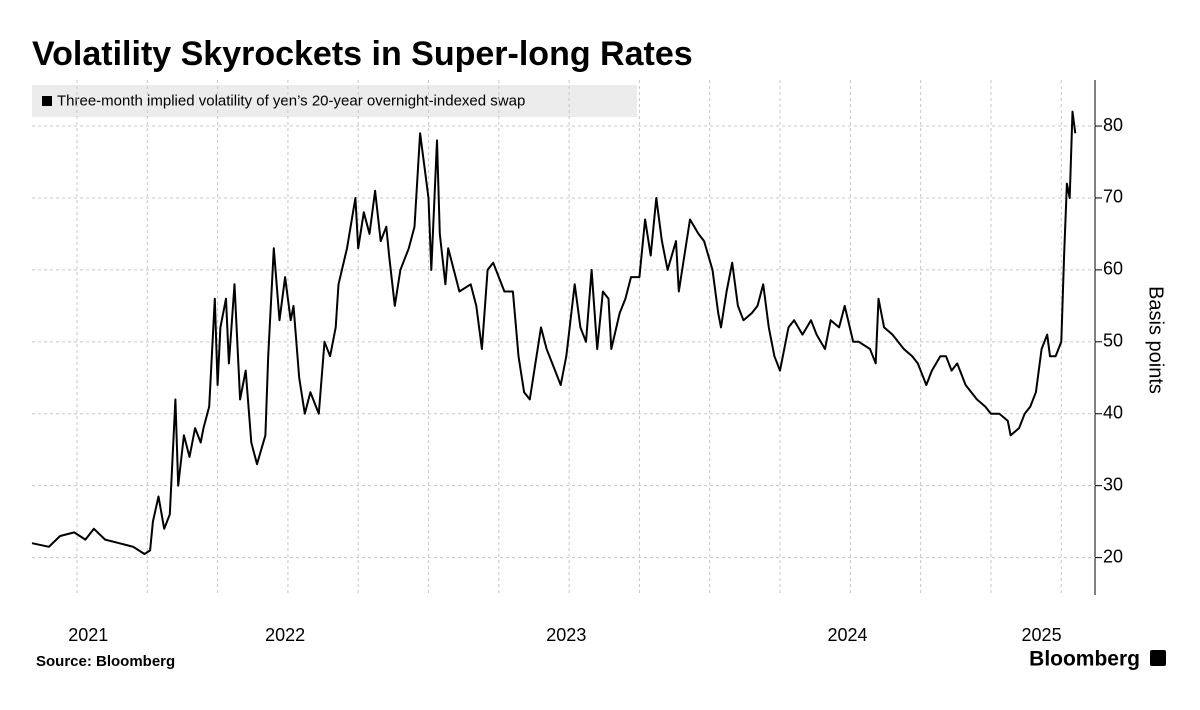 The height and width of the screenshot is (710, 1200). Describe the element at coordinates (1113, 556) in the screenshot. I see `y-tick-label: 20` at that location.